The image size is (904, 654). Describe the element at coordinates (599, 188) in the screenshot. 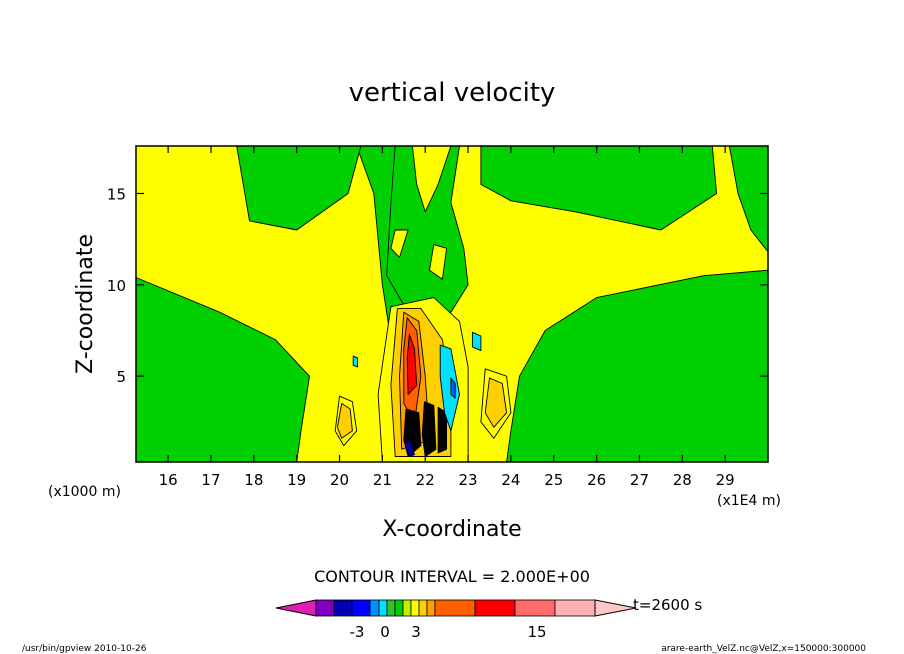

I see `region-right-upper-green` at that location.